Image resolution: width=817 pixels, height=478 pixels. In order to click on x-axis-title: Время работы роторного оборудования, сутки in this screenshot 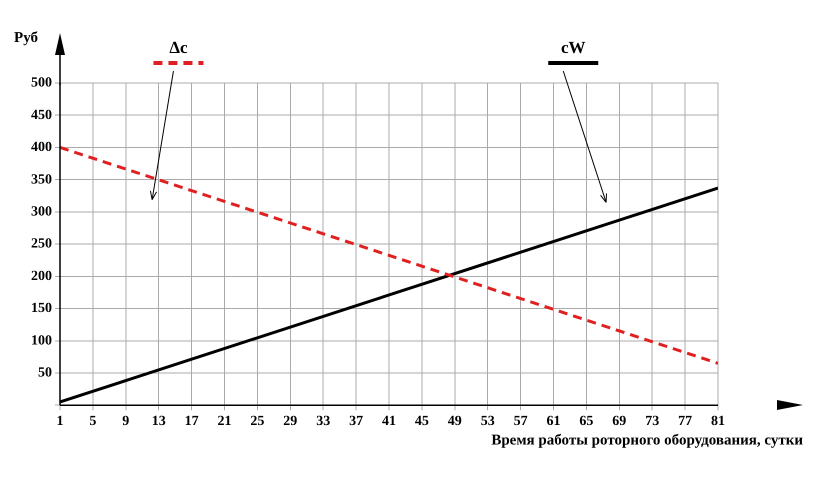, I will do `click(647, 440)`.